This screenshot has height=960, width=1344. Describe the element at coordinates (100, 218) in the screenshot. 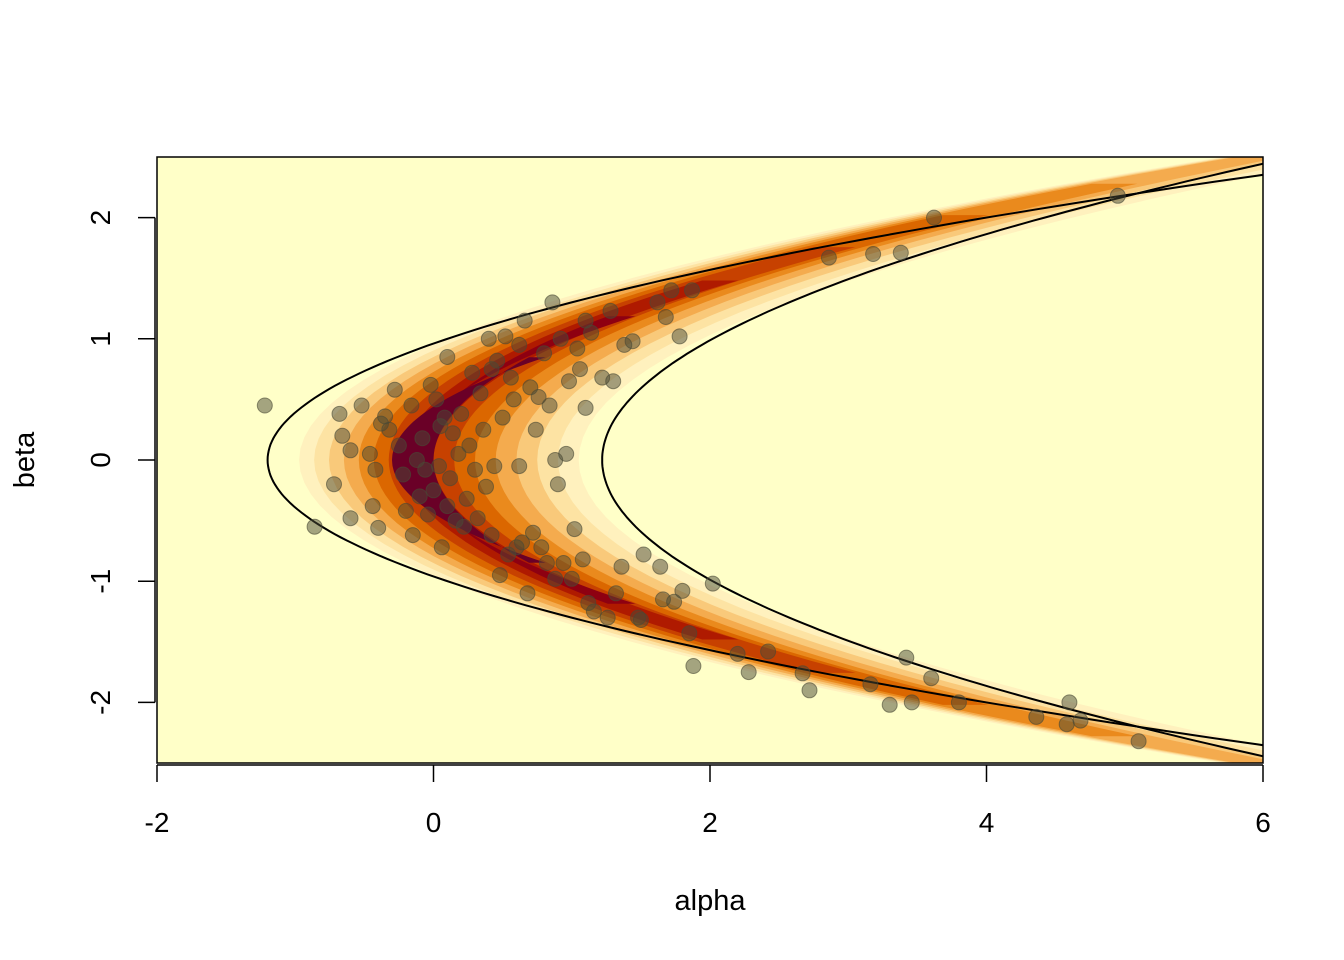

I see `y-tick-label: 2` at that location.